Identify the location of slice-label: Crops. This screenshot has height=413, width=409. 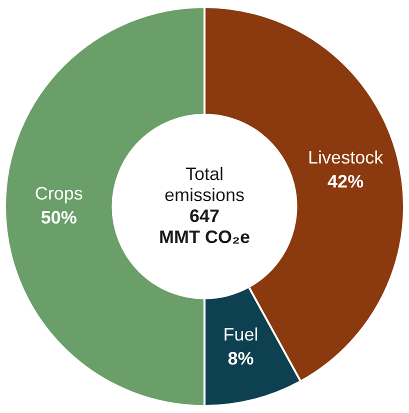
(58, 193).